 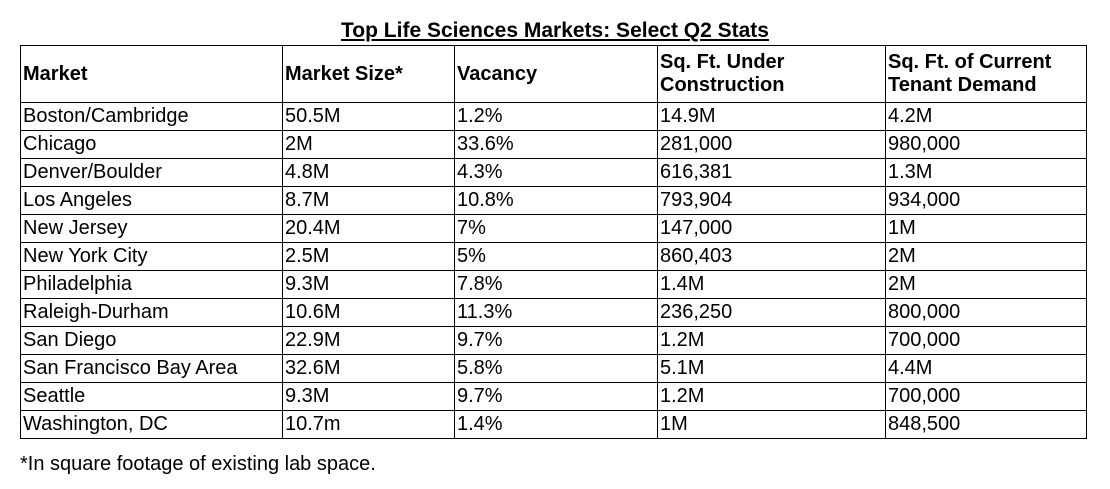 I want to click on cell-market: Denver/Boulder, so click(x=151, y=172).